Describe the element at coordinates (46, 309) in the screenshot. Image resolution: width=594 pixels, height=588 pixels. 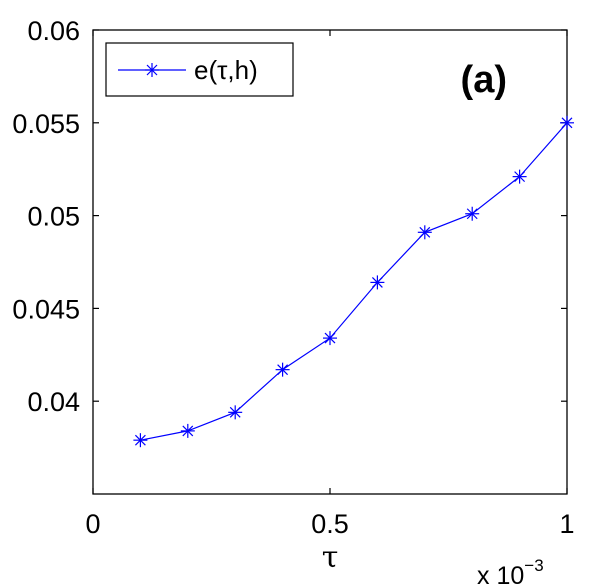
I see `y-tick-label: 0.045` at that location.